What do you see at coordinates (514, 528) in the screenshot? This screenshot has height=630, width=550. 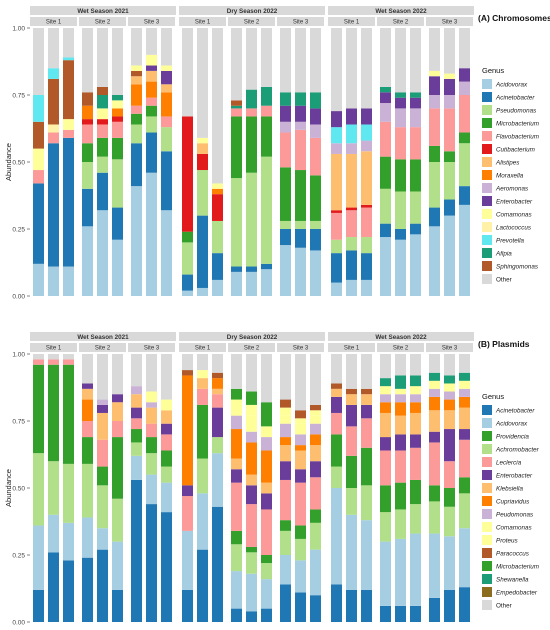 I see `legend-label: Comamonas` at bounding box center [514, 528].